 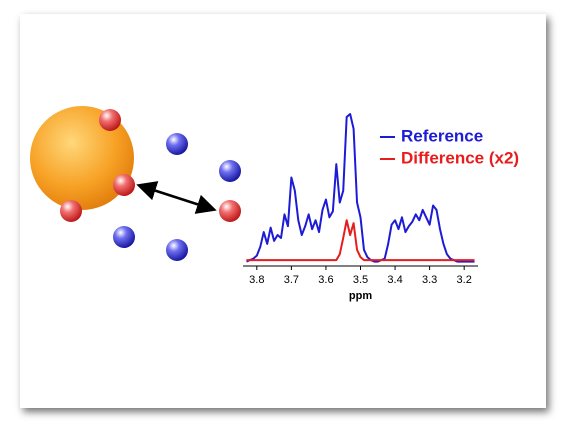 What do you see at coordinates (325, 280) in the screenshot?
I see `x-tick-label: 3.6` at bounding box center [325, 280].